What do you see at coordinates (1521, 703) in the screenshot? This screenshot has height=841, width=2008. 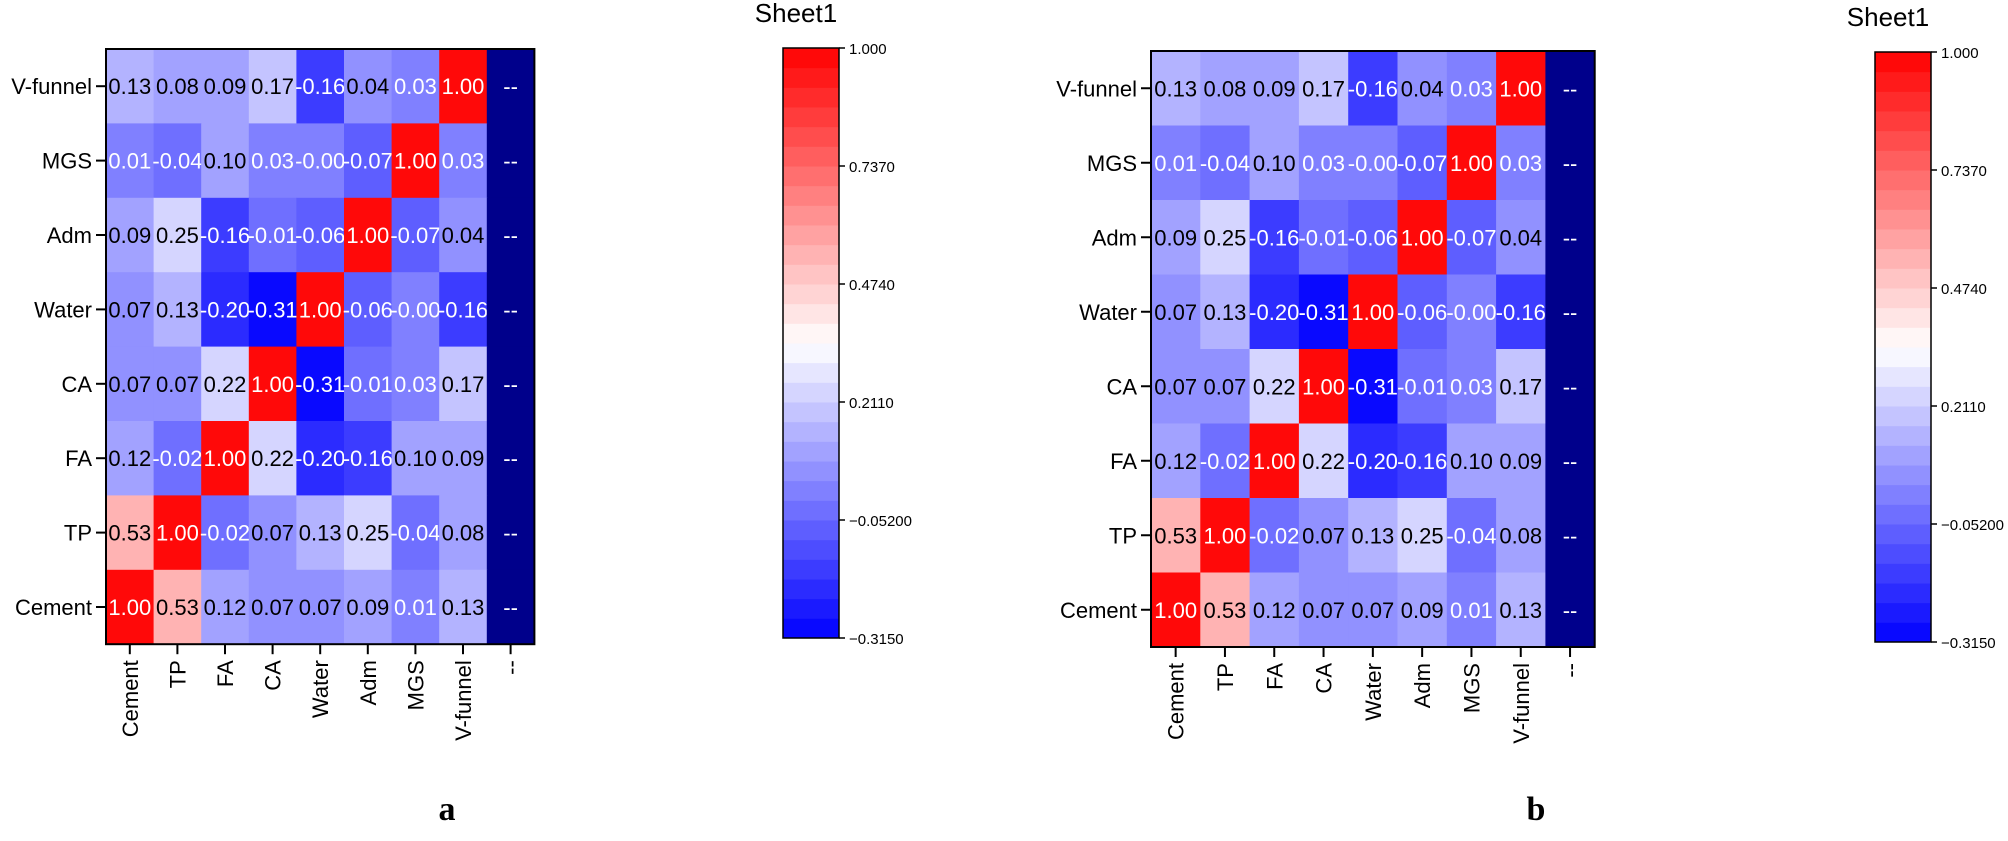 I see `x-tick-label: V-funnel` at bounding box center [1521, 703].